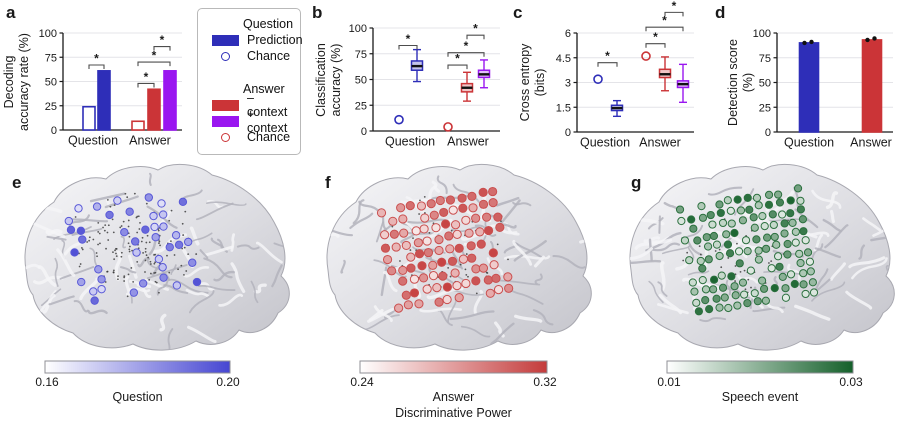  What do you see at coordinates (660, 143) in the screenshot?
I see `x-category-label: Answer` at bounding box center [660, 143].